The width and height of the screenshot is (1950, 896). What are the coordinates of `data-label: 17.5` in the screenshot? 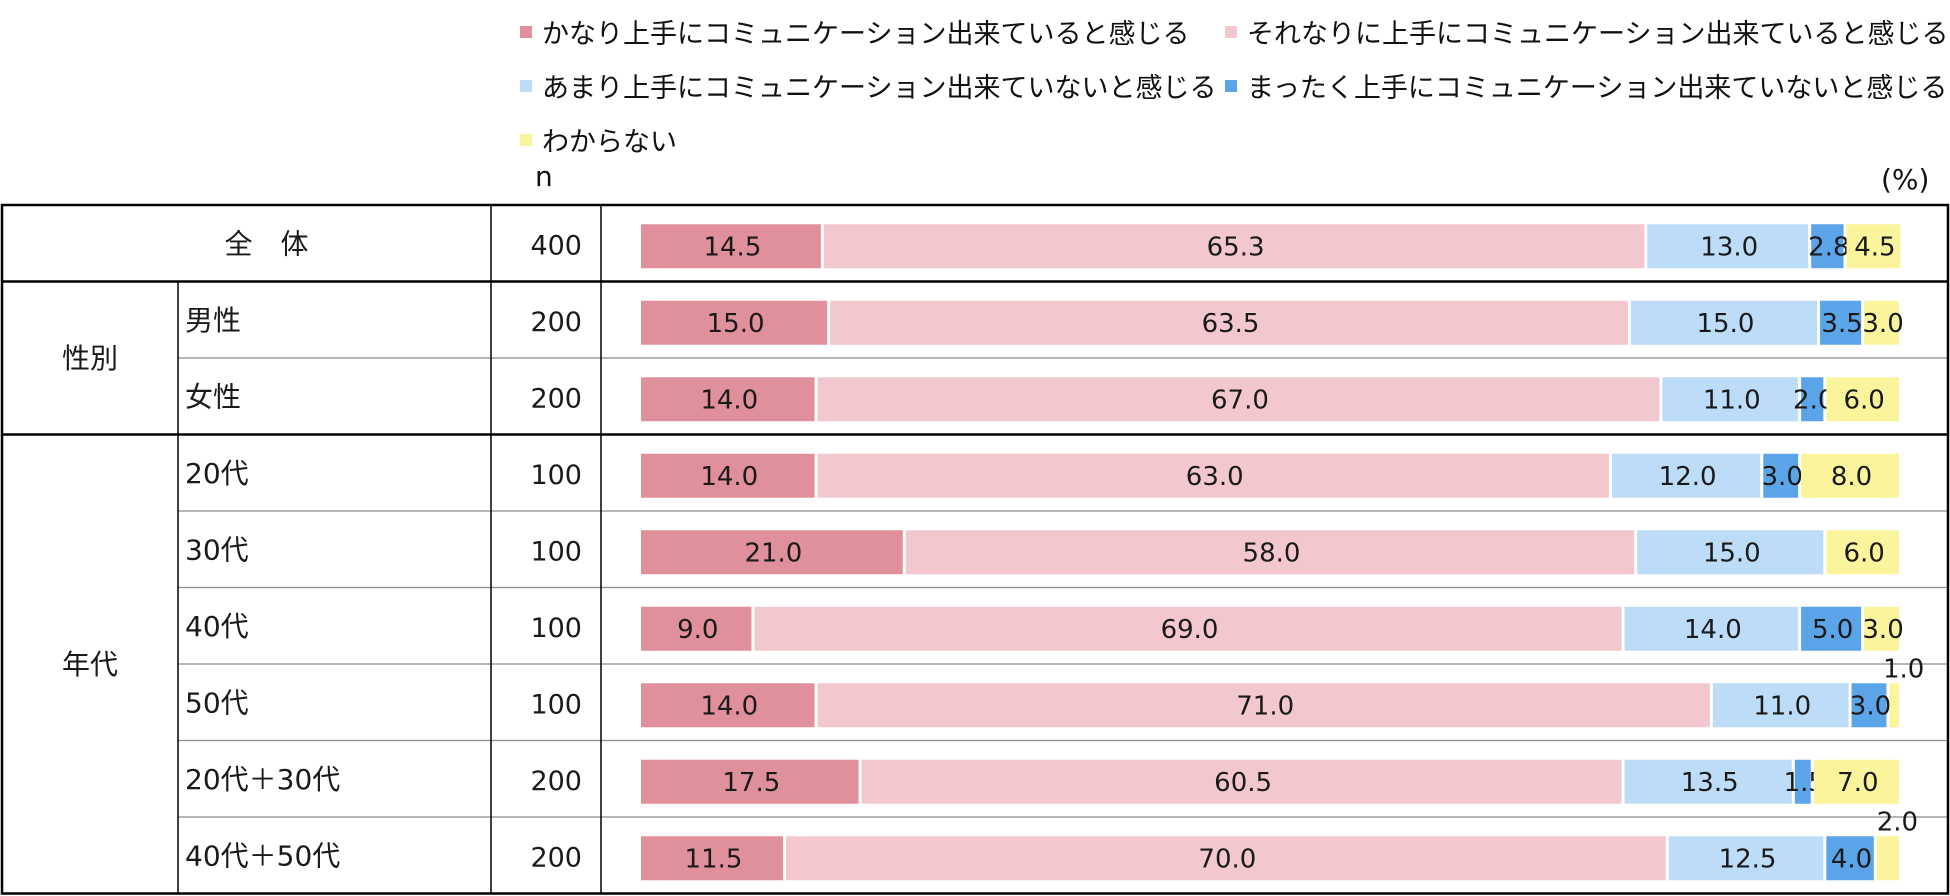 It's located at (751, 783).